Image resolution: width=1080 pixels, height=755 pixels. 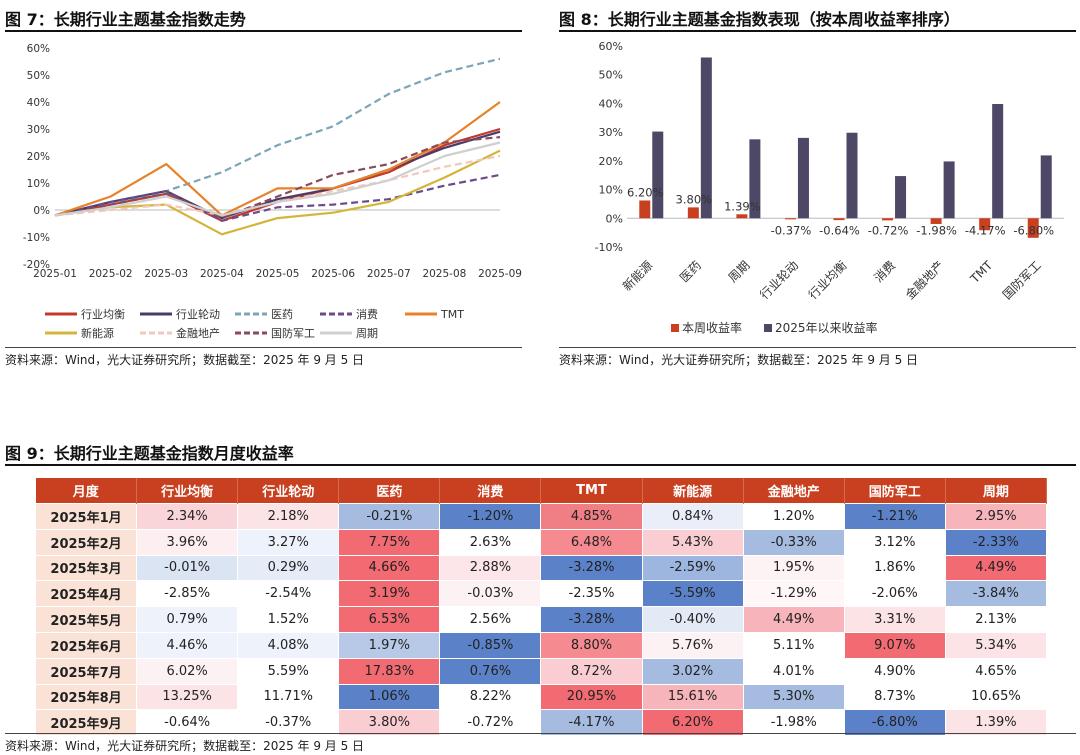 I want to click on fig7-source: 资料来源：Wind，光大证券研究所；数据截至：2025 年 9 月 5 日, so click(x=185, y=360).